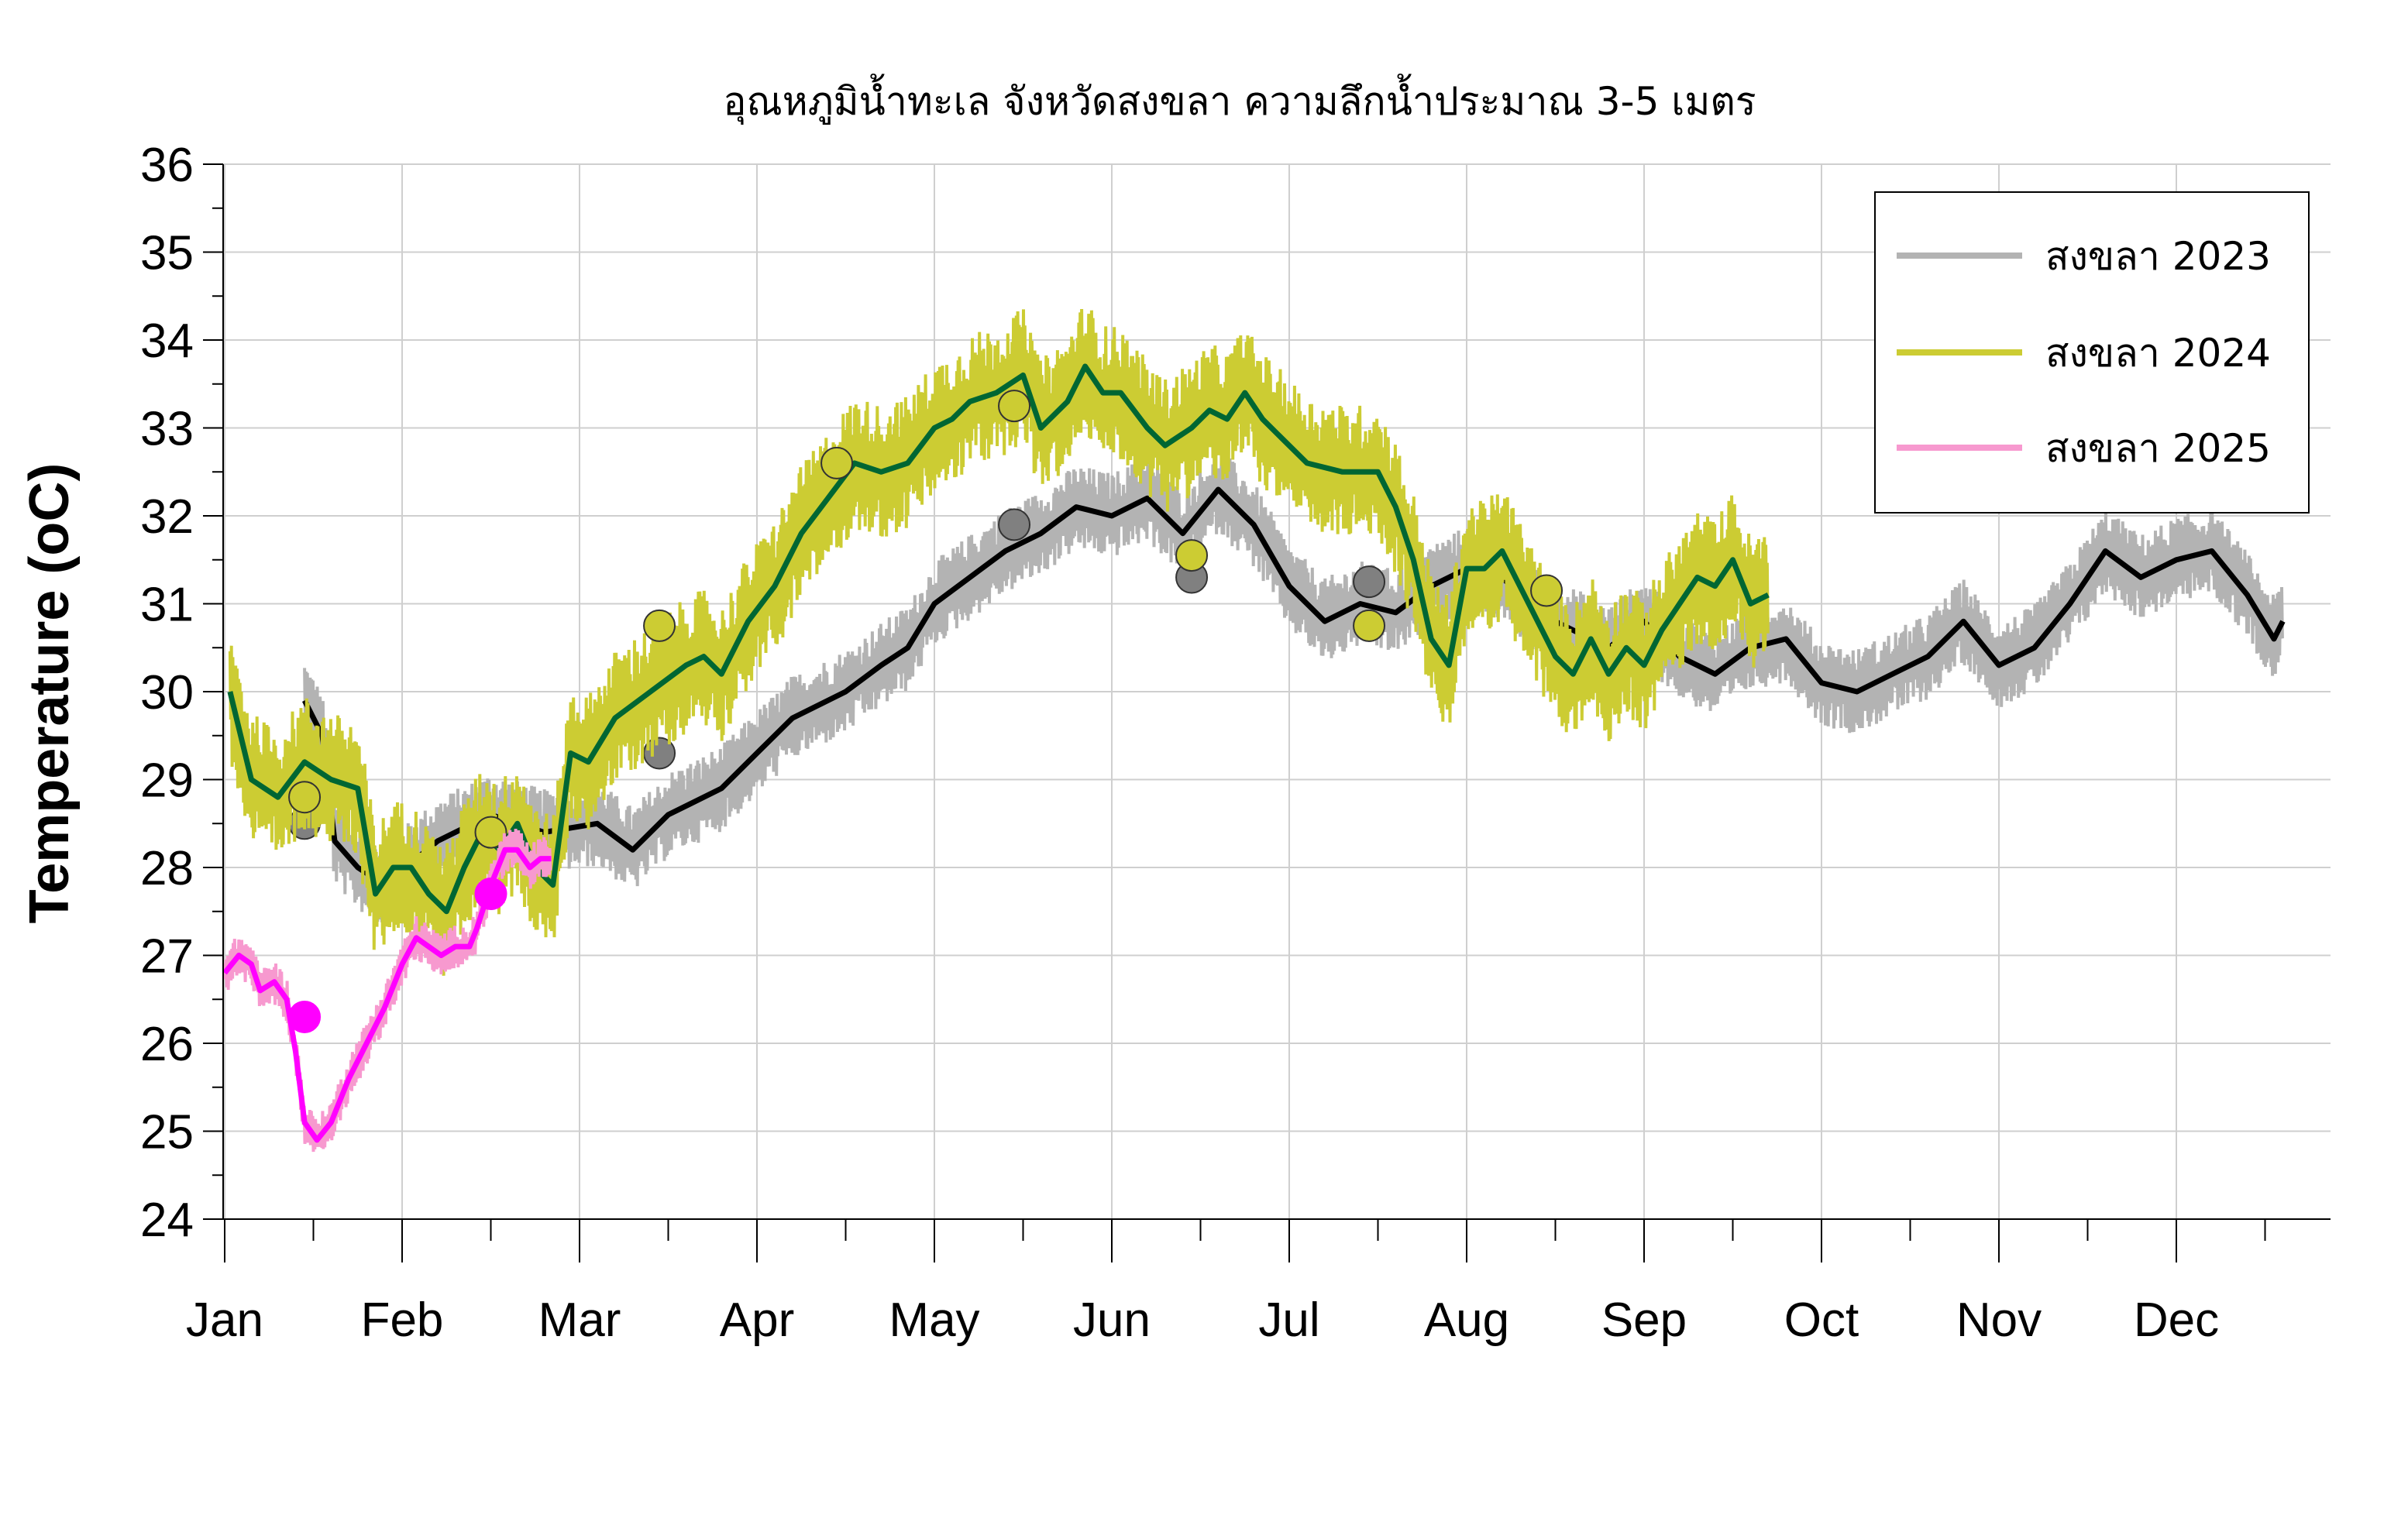  Describe the element at coordinates (167, 1132) in the screenshot. I see `y-tick-label: 25` at that location.